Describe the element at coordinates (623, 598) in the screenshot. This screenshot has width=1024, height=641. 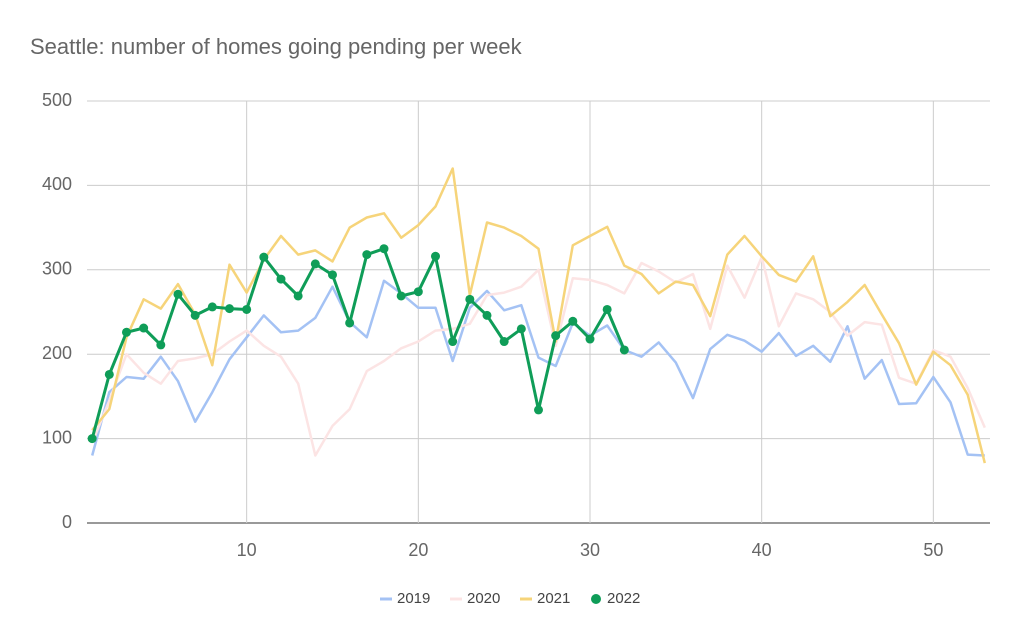
I see `legend-label: 2022` at that location.